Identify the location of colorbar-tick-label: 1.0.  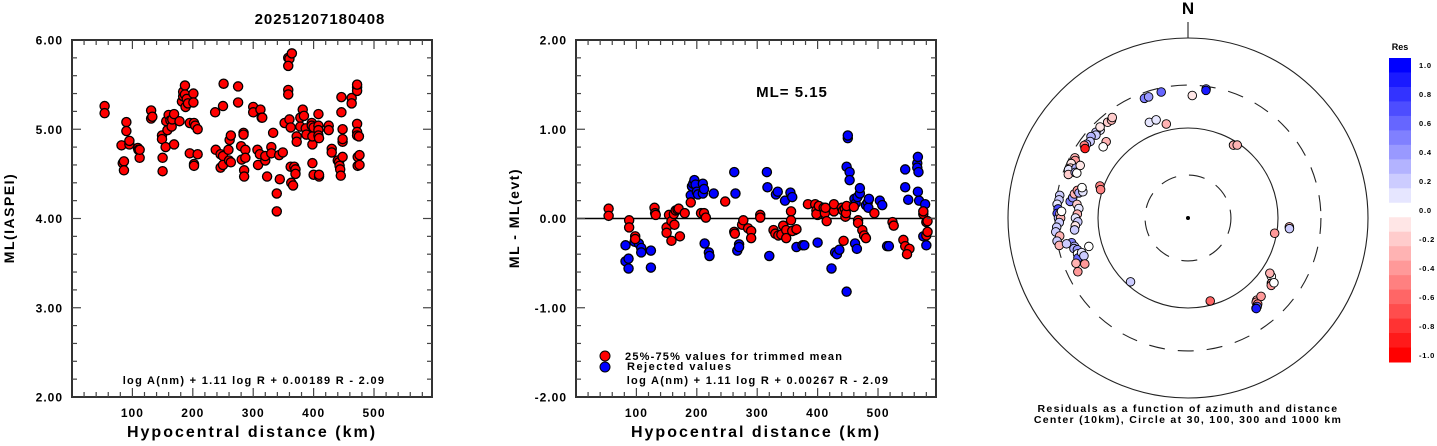
(1425, 65).